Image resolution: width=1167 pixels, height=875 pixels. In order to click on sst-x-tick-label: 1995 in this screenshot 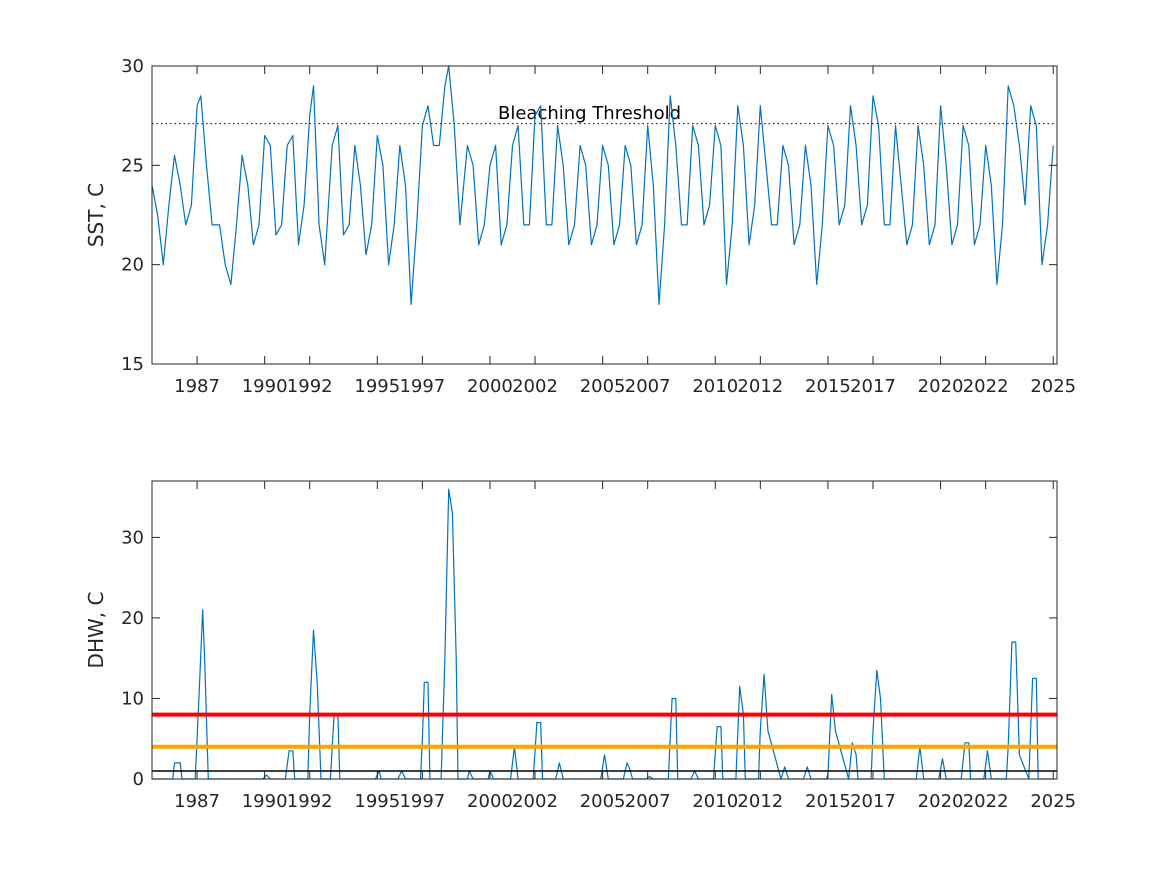, I will do `click(377, 386)`.